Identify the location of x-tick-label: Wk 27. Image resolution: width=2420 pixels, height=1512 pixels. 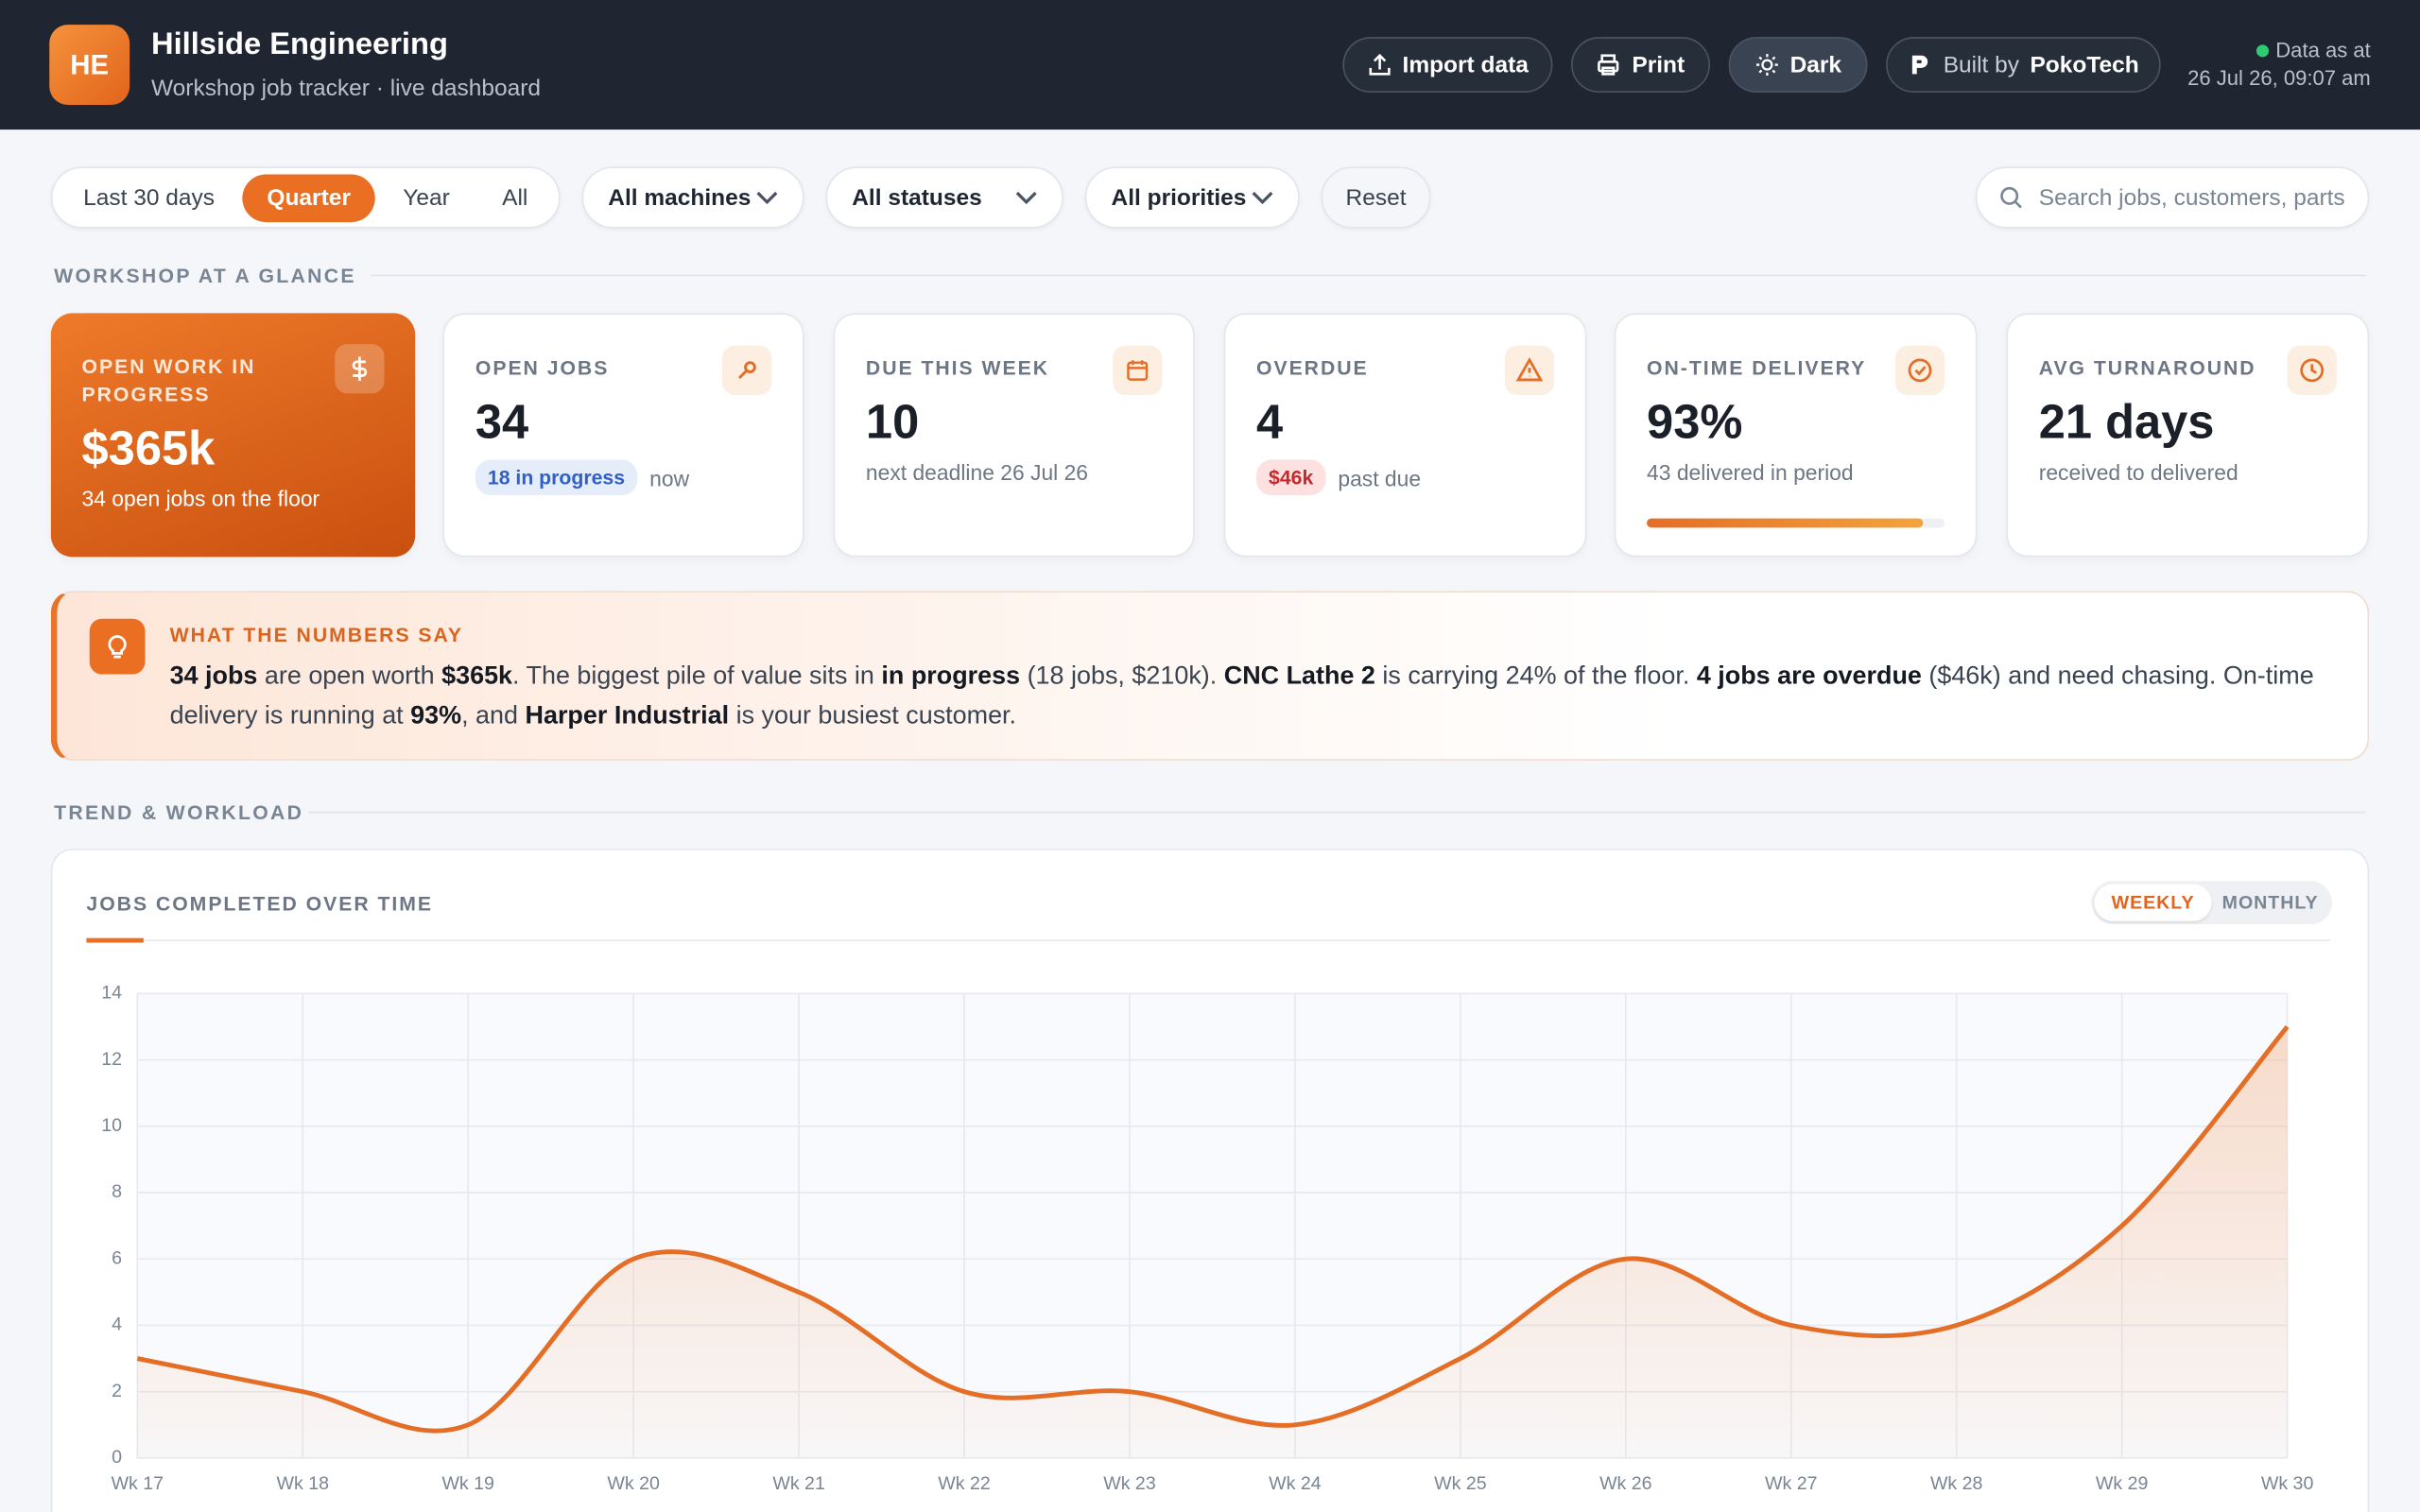
(1791, 1483).